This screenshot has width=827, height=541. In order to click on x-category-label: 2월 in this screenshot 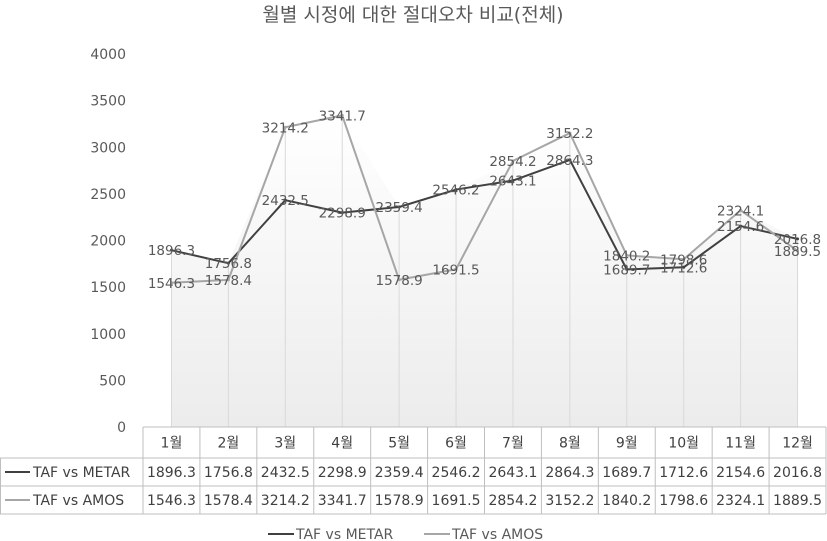, I will do `click(228, 444)`.